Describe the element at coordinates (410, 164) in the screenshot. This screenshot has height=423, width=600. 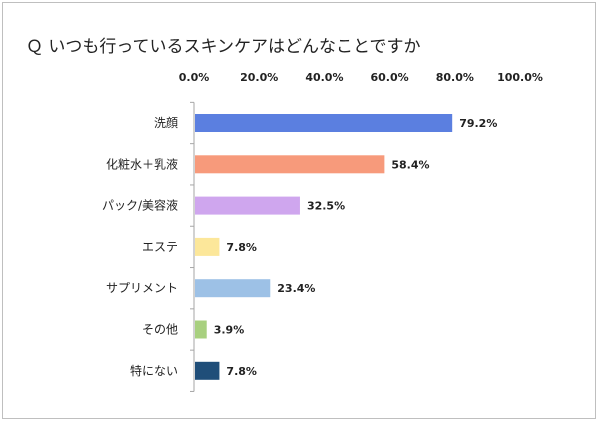
I see `data-label: 58.4%` at that location.